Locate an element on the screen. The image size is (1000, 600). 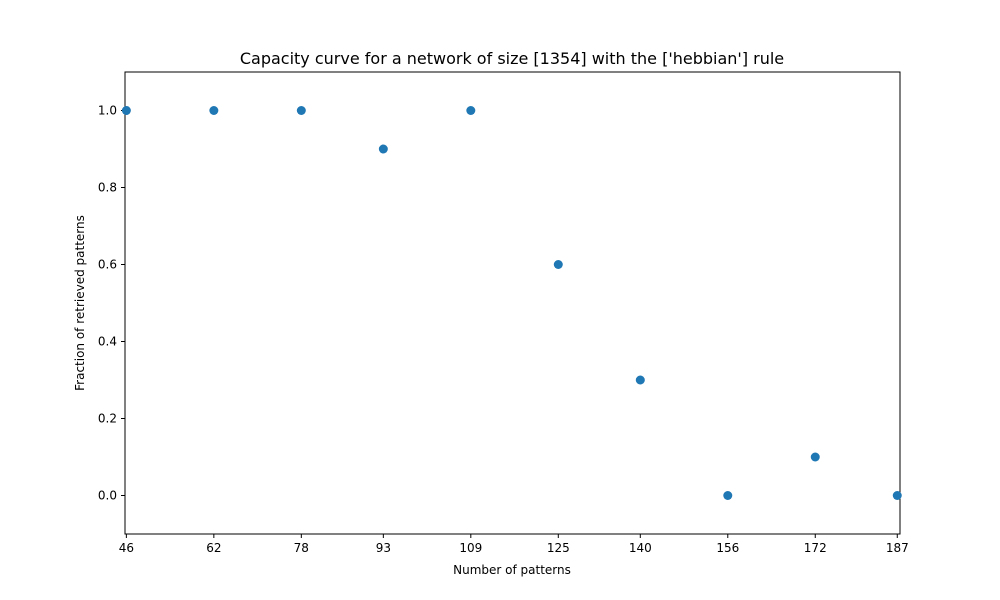
x-tick-label: 125 is located at coordinates (558, 548).